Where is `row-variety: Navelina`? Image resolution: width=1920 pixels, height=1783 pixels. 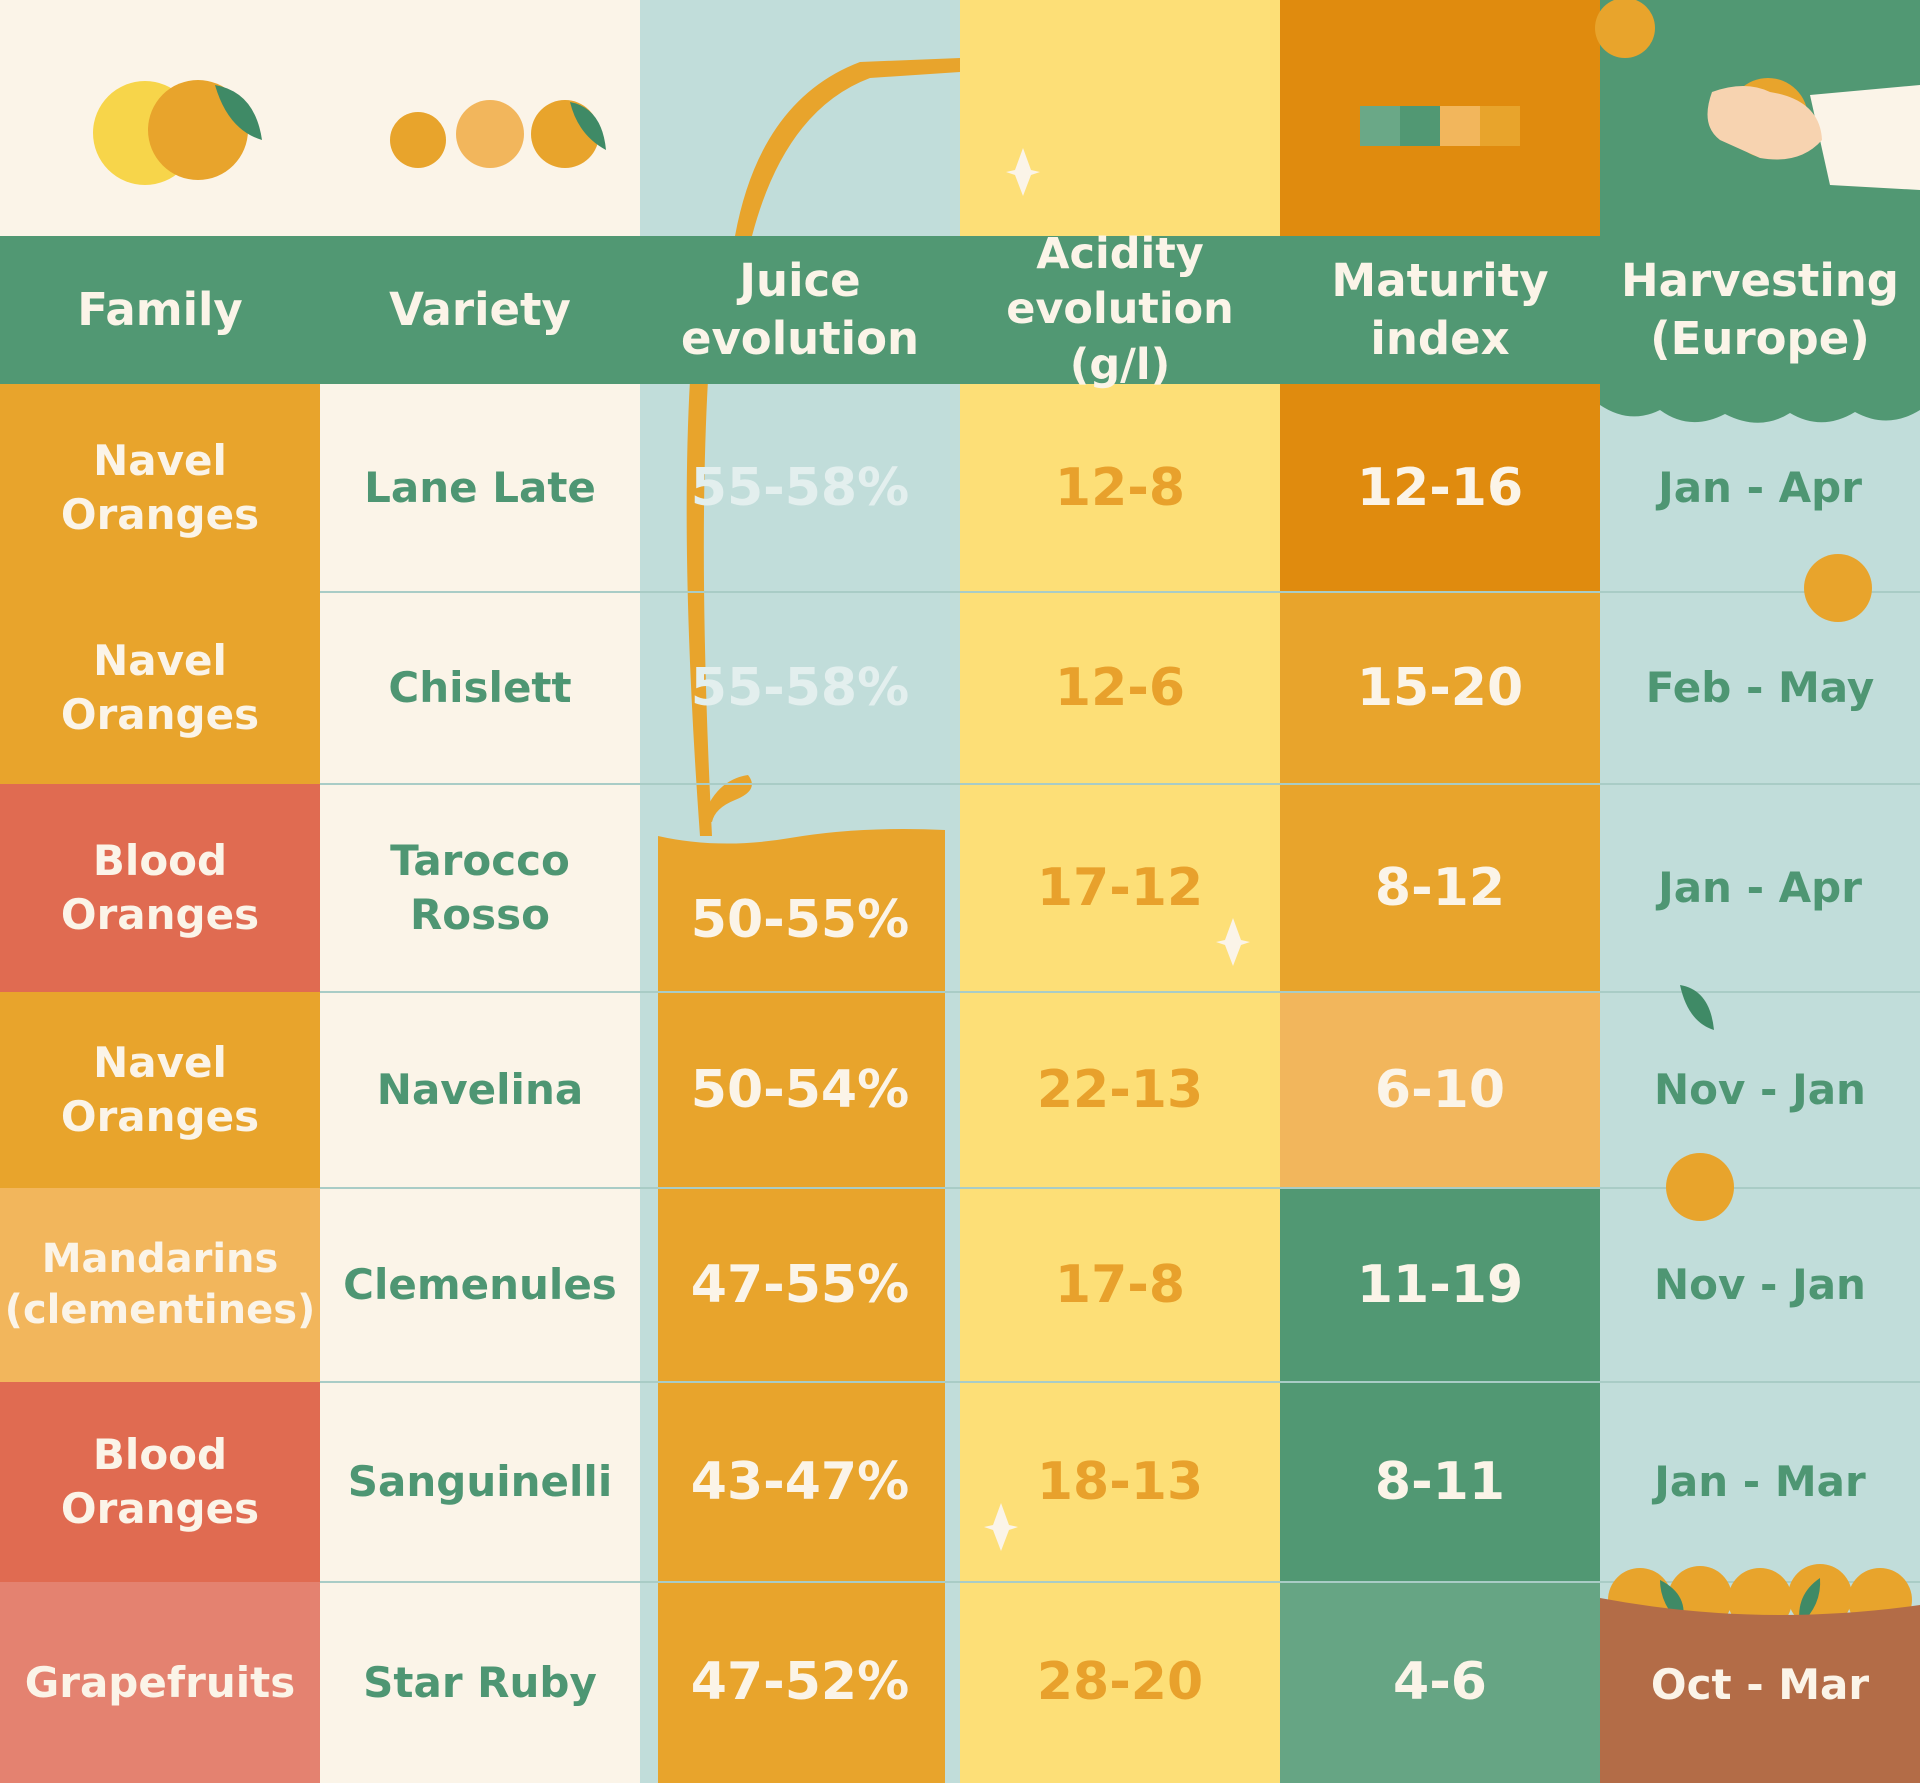
row-variety: Navelina is located at coordinates (480, 1090).